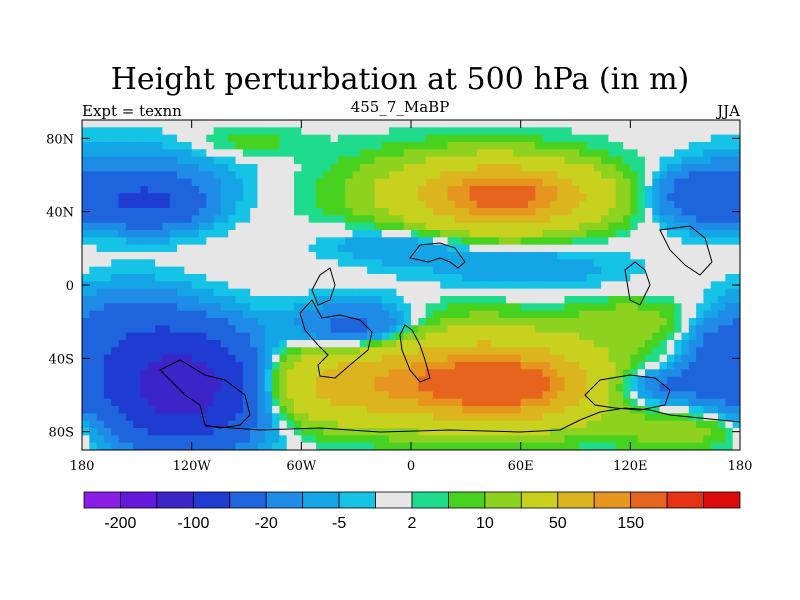 The image size is (800, 600). I want to click on x-tick-label: 60W, so click(301, 466).